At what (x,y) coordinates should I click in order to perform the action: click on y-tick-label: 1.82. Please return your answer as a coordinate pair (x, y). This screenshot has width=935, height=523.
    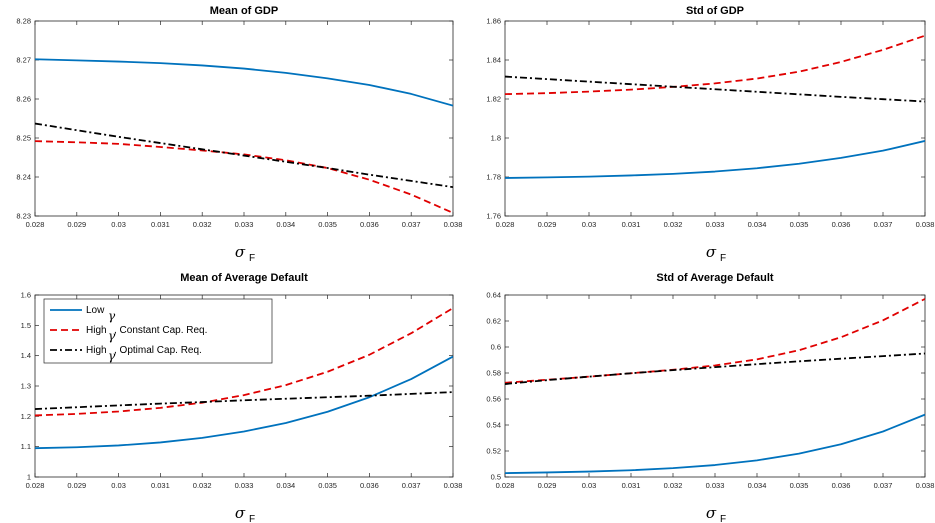
    Looking at the image, I should click on (493, 99).